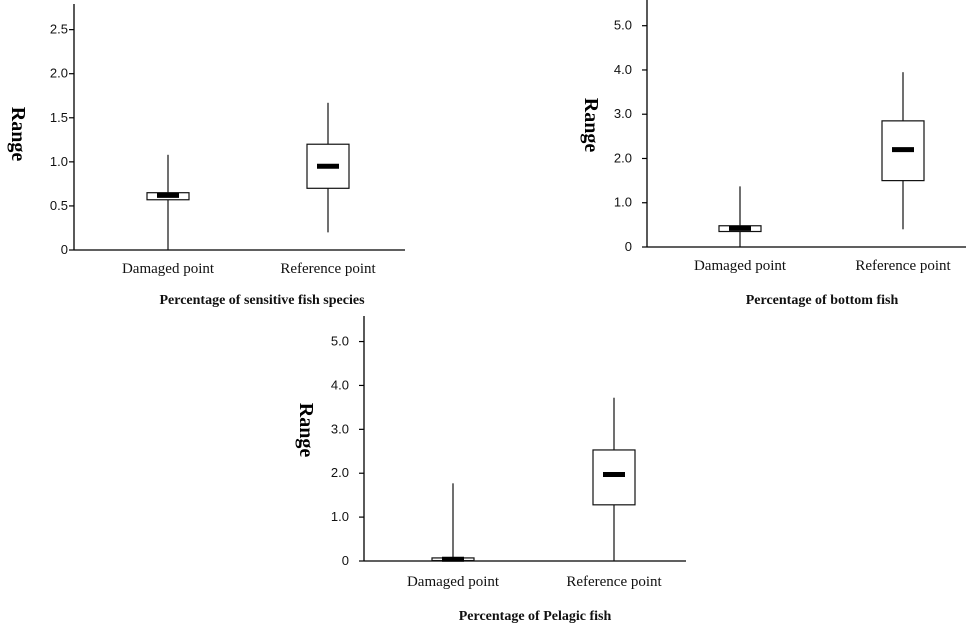 The height and width of the screenshot is (629, 966). What do you see at coordinates (59, 29) in the screenshot?
I see `y-tick-label: 2.5` at bounding box center [59, 29].